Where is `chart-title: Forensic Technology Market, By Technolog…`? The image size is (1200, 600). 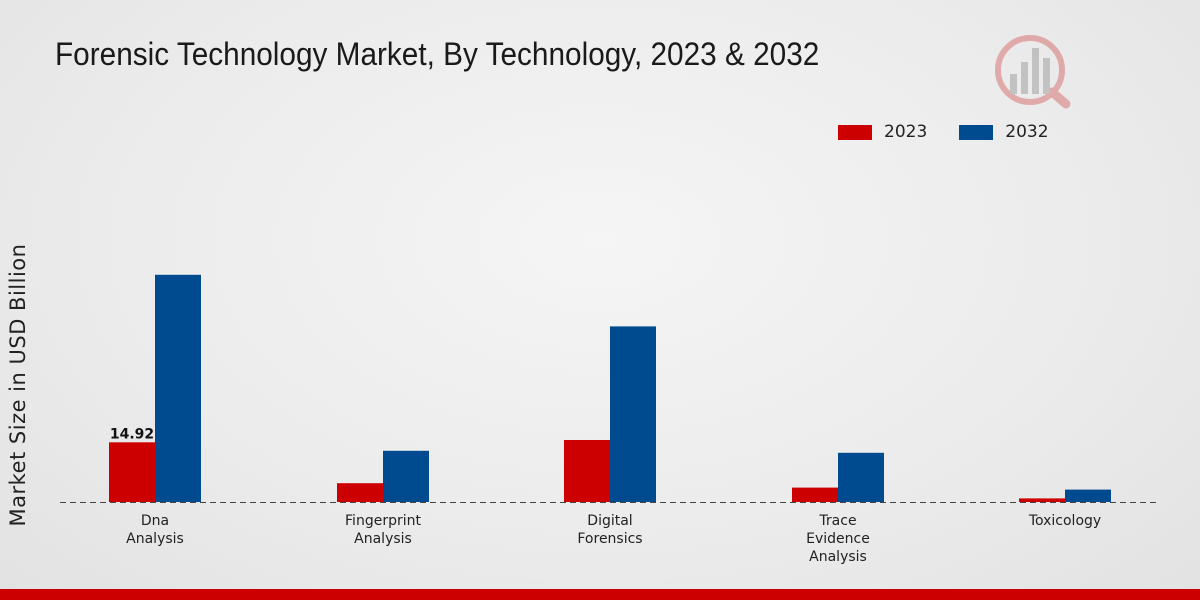 chart-title: Forensic Technology Market, By Technolog… is located at coordinates (437, 54).